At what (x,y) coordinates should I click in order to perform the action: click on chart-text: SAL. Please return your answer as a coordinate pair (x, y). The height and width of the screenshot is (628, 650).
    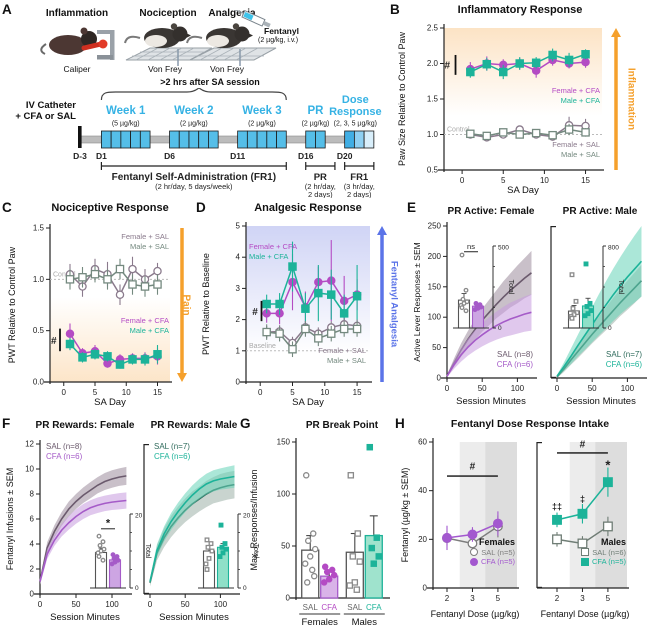
    Looking at the image, I should click on (355, 607).